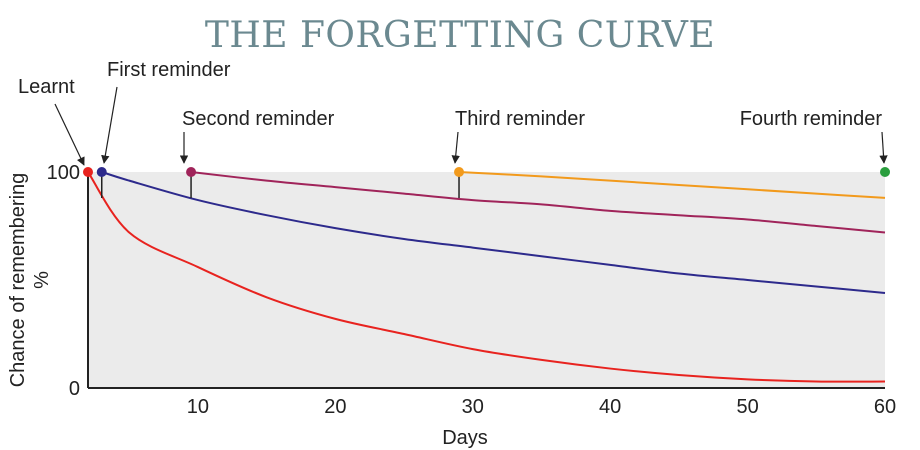 The image size is (920, 450). What do you see at coordinates (198, 407) in the screenshot?
I see `x-tick-label: 10` at bounding box center [198, 407].